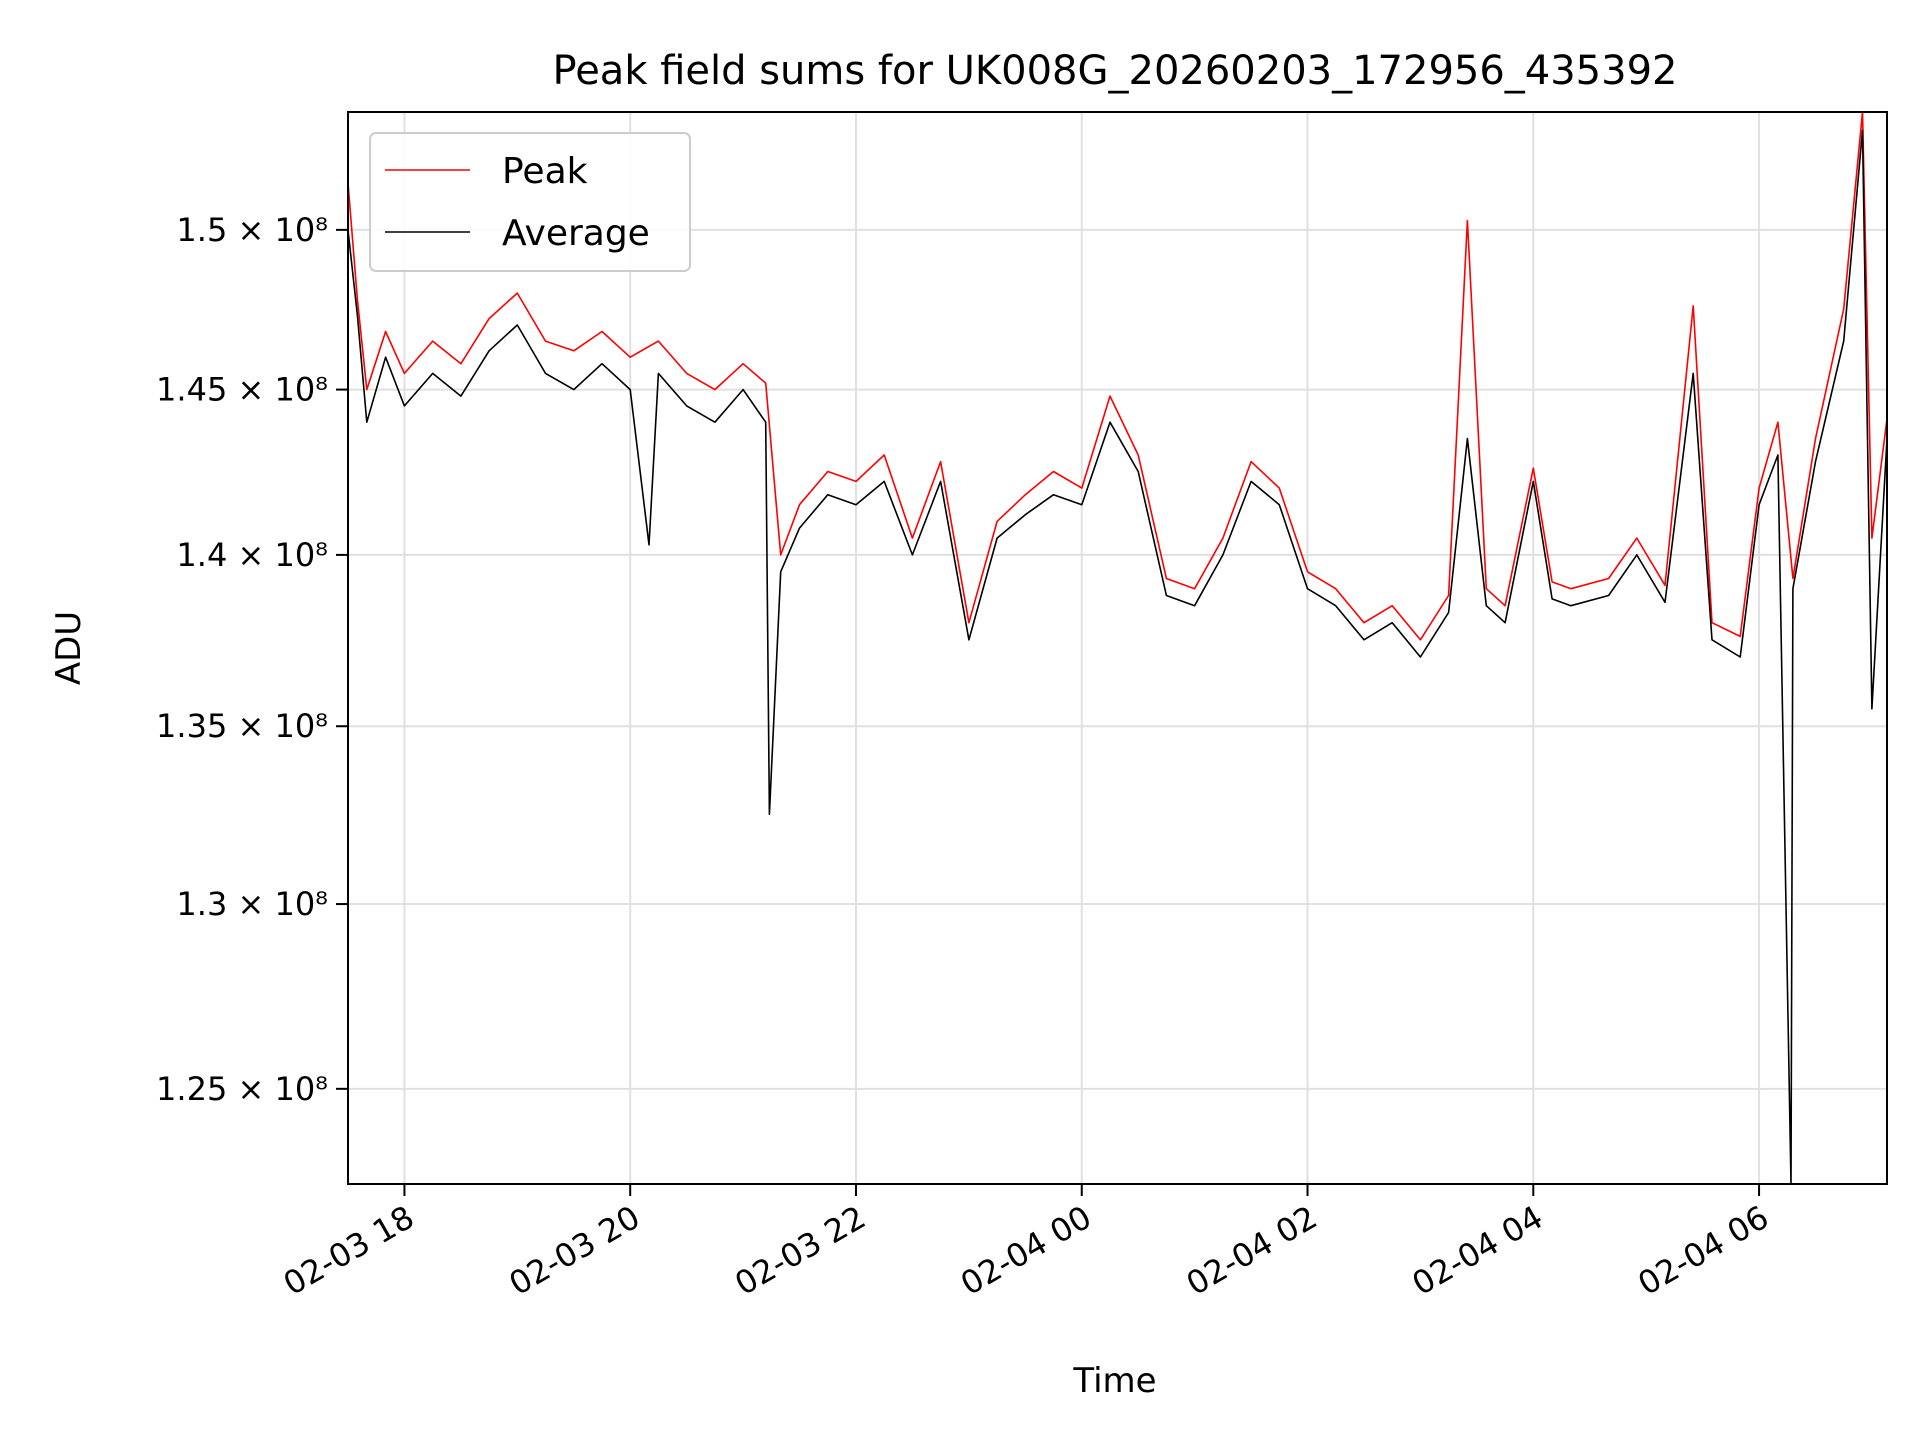  I want to click on y-tick-label: 1.5 × 10⁸, so click(252, 230).